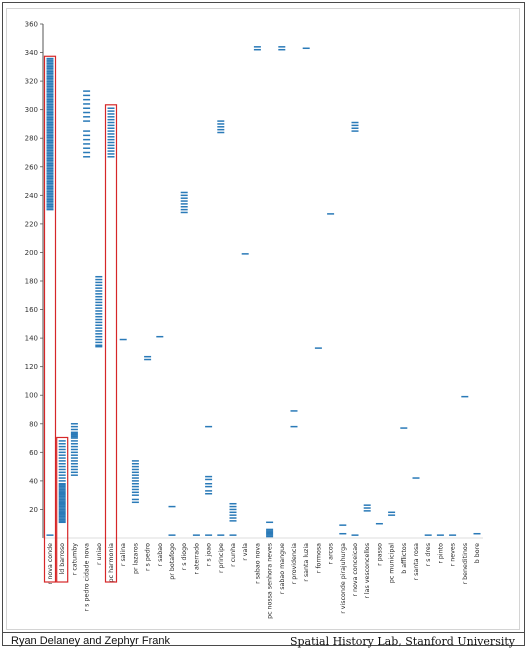 This screenshot has width=529, height=651. What do you see at coordinates (111, 563) in the screenshot?
I see `category-label: pc harmonia` at bounding box center [111, 563].